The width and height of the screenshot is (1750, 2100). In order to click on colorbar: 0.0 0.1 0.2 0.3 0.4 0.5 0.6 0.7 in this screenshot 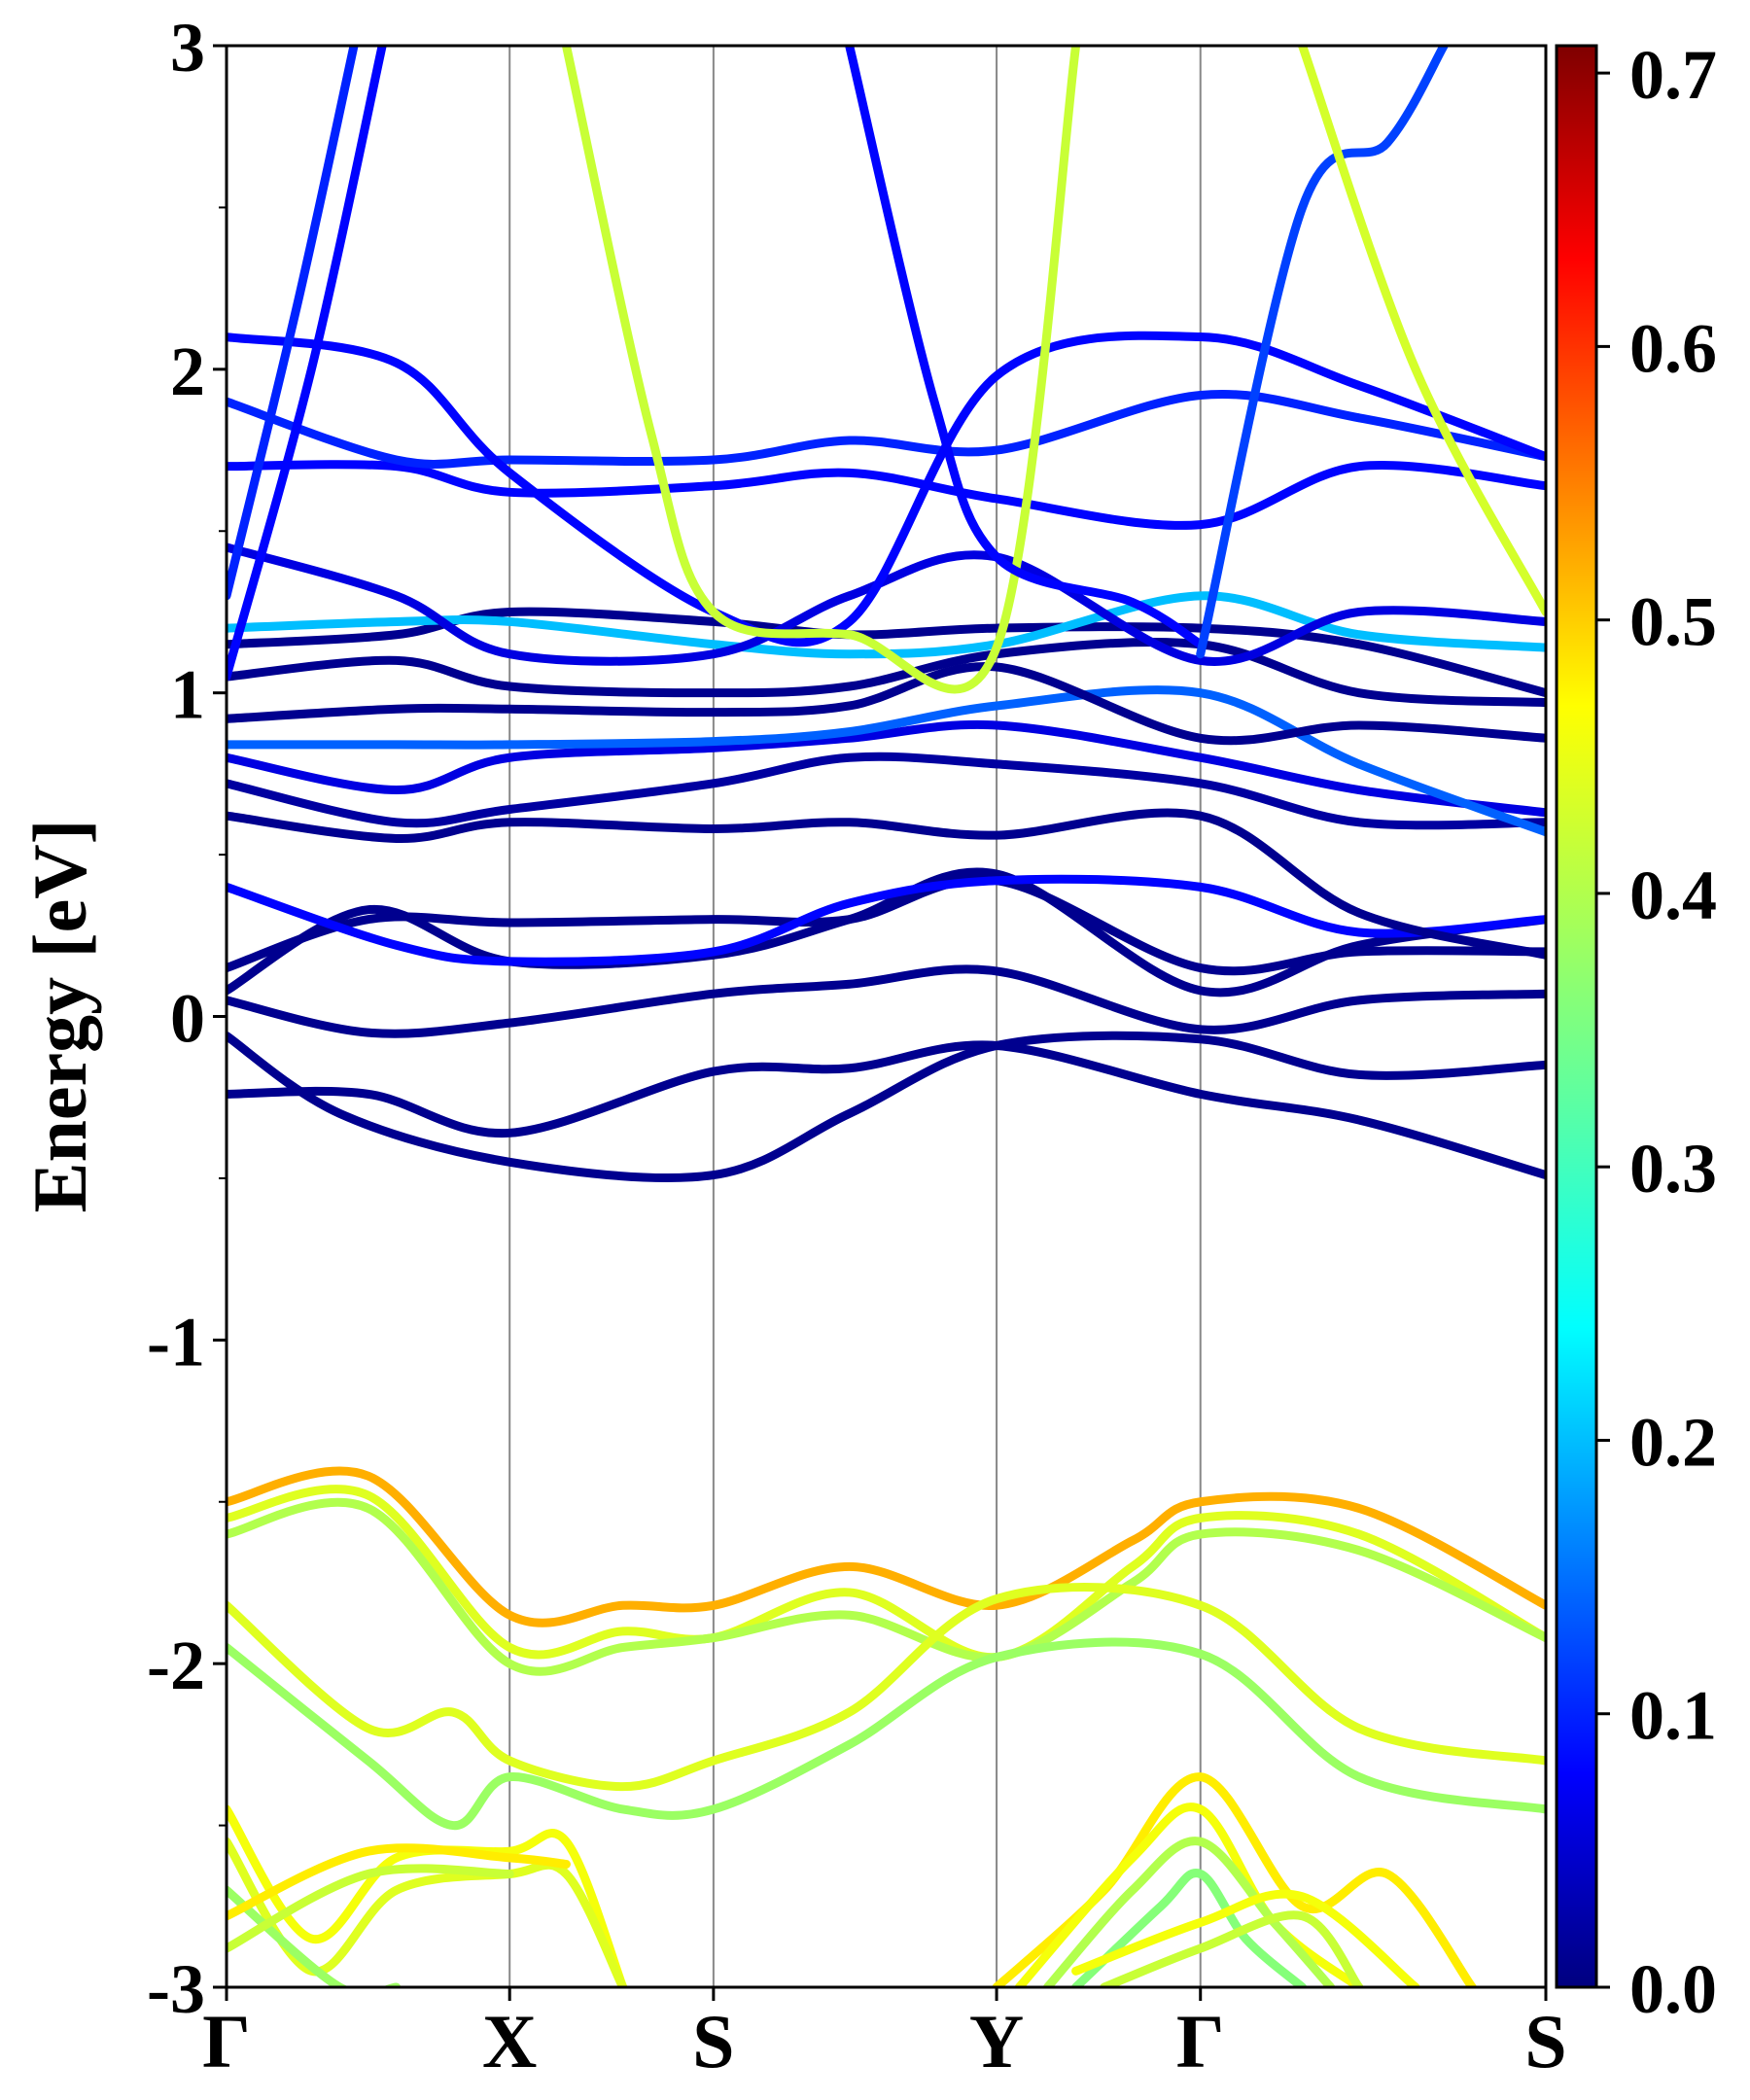, I will do `click(1636, 1032)`.